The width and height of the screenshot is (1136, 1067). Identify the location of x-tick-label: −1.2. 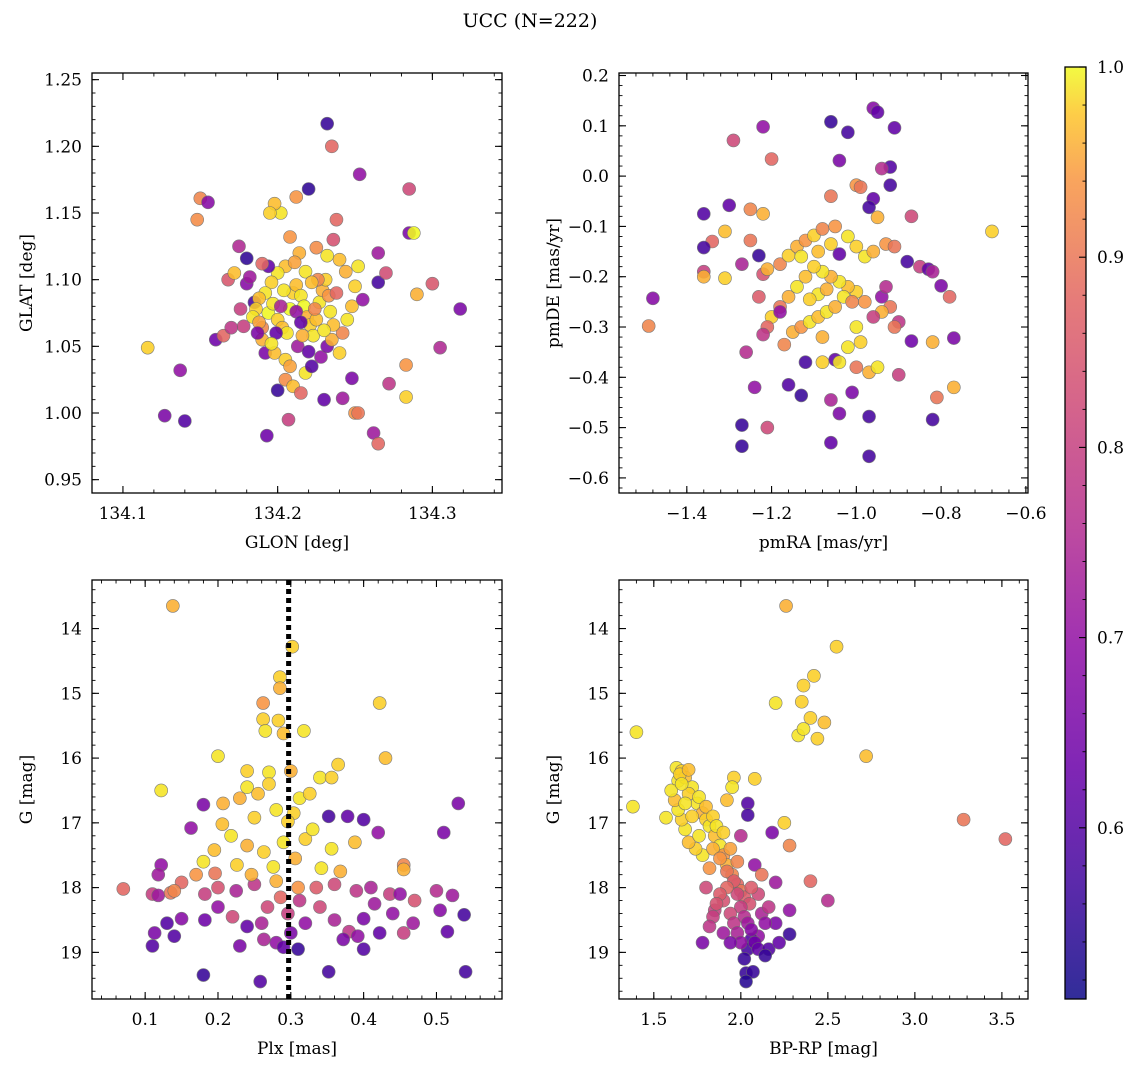
(771, 514).